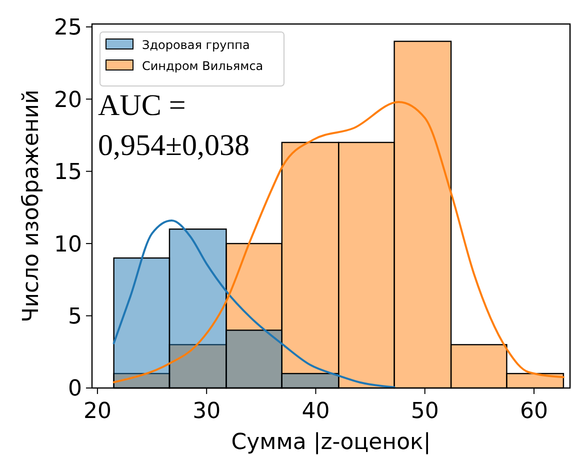 The image size is (571, 455). What do you see at coordinates (174, 125) in the screenshot?
I see `annotation: AUC = 0,954±0,038` at bounding box center [174, 125].